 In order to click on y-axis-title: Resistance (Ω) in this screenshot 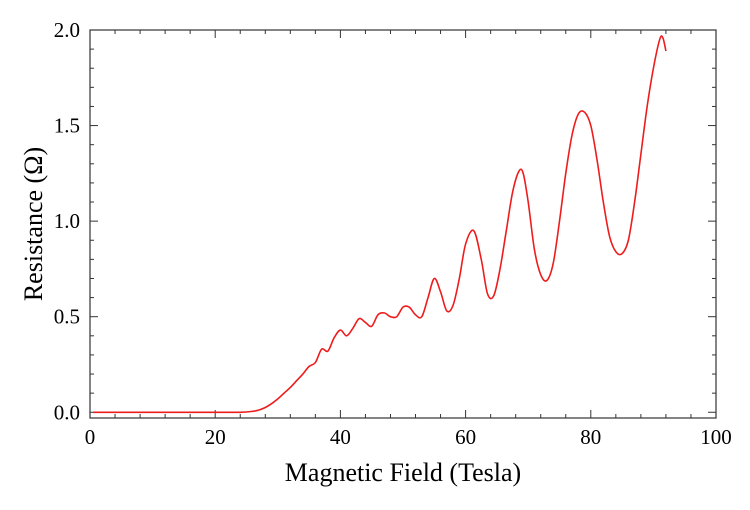, I will do `click(33, 224)`.